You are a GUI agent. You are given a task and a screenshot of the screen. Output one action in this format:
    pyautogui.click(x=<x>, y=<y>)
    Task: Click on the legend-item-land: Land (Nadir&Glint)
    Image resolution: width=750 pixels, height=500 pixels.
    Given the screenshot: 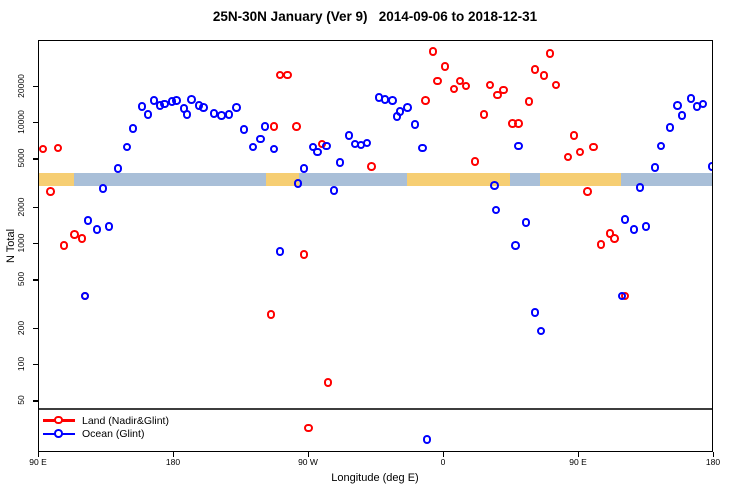 What is the action you would take?
    pyautogui.click(x=106, y=420)
    